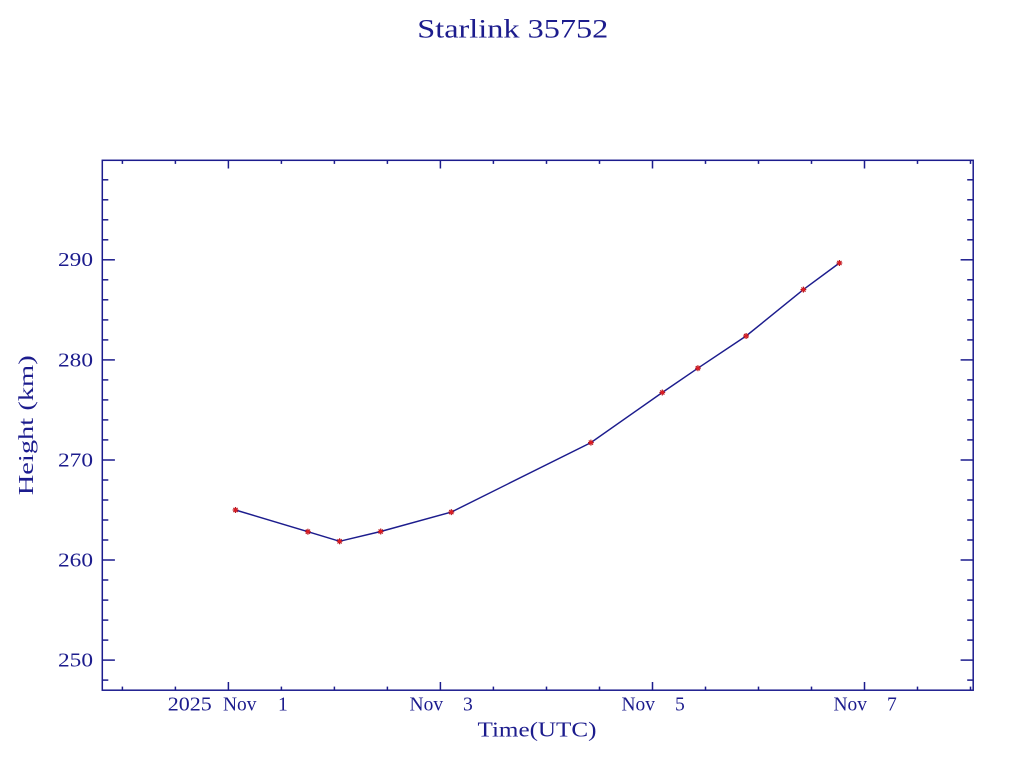 The height and width of the screenshot is (768, 1024). What do you see at coordinates (75, 460) in the screenshot?
I see `svg-text: 270` at bounding box center [75, 460].